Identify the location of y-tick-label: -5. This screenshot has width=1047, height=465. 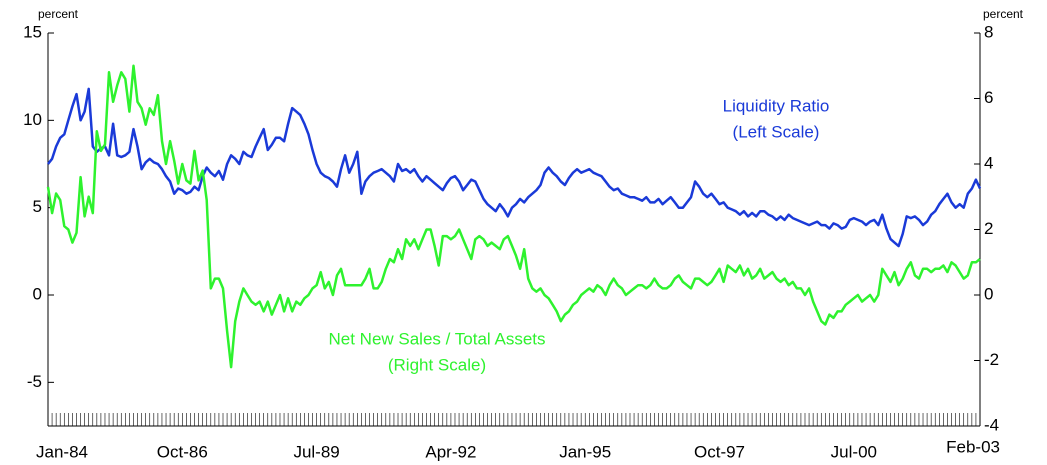
(34, 381).